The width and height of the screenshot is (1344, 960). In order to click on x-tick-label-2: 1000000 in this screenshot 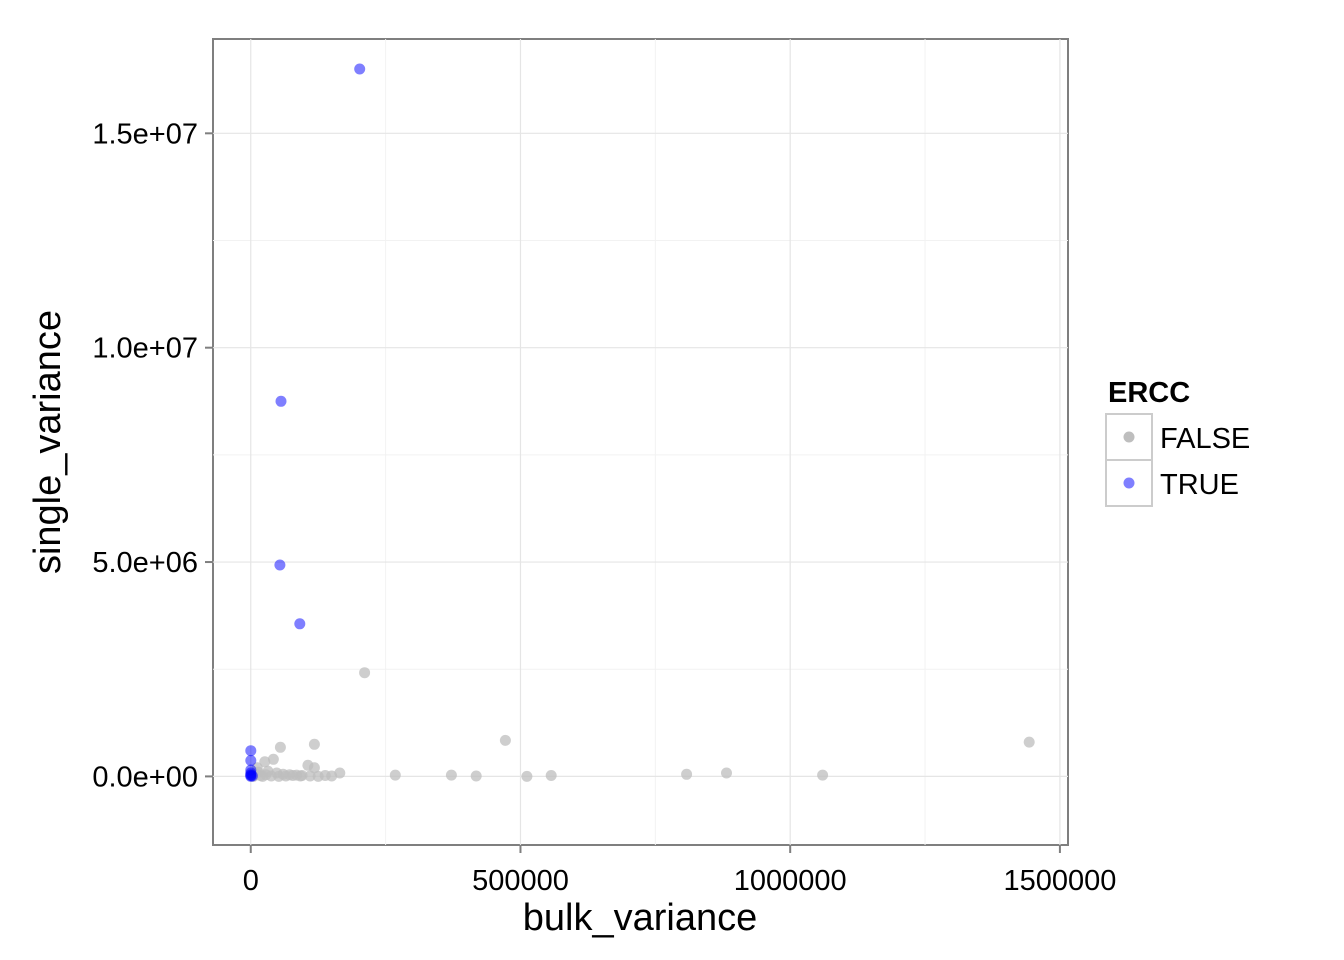, I will do `click(790, 881)`.